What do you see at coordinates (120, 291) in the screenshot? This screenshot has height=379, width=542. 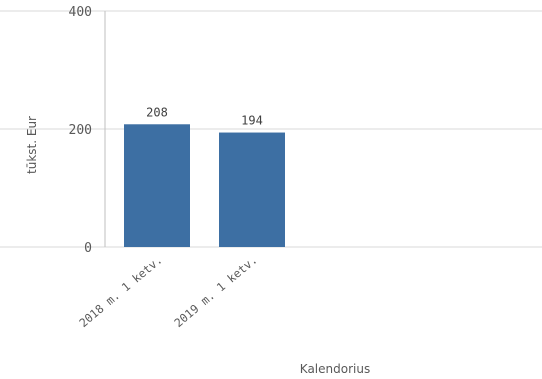 I see `x-category-label-1: 2018 m. 1 ketv.` at bounding box center [120, 291].